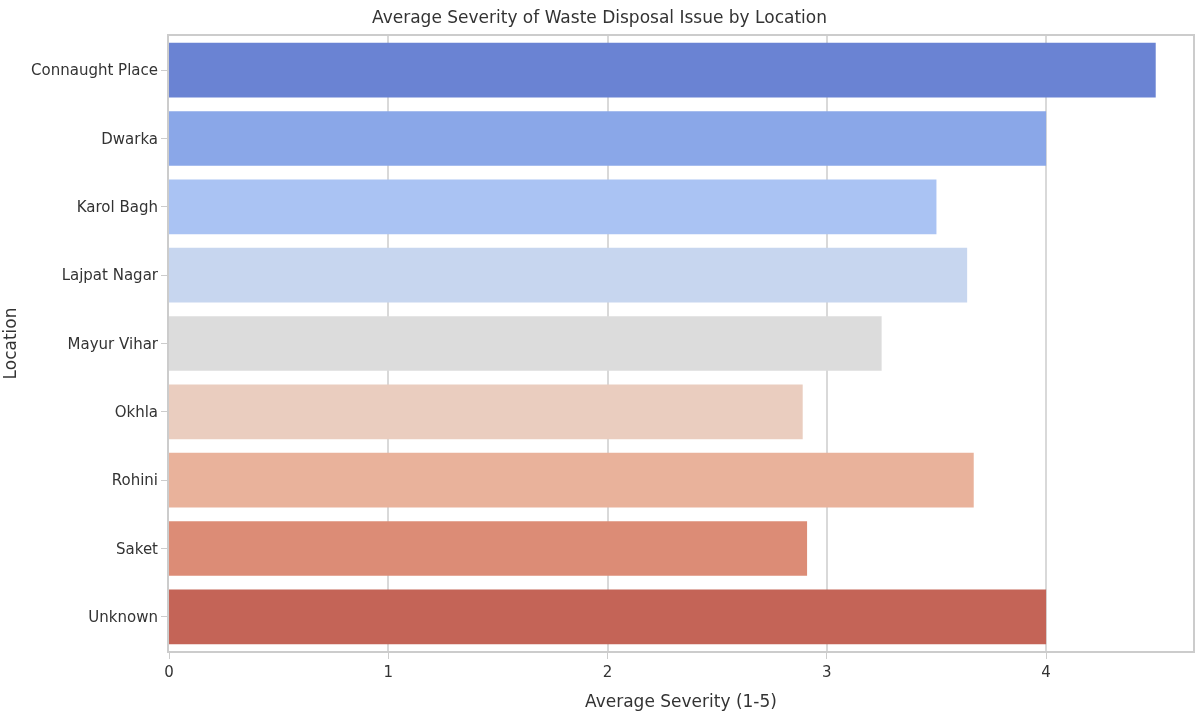  What do you see at coordinates (681, 700) in the screenshot?
I see `x-axis-title: Average Severity (1-5)` at bounding box center [681, 700].